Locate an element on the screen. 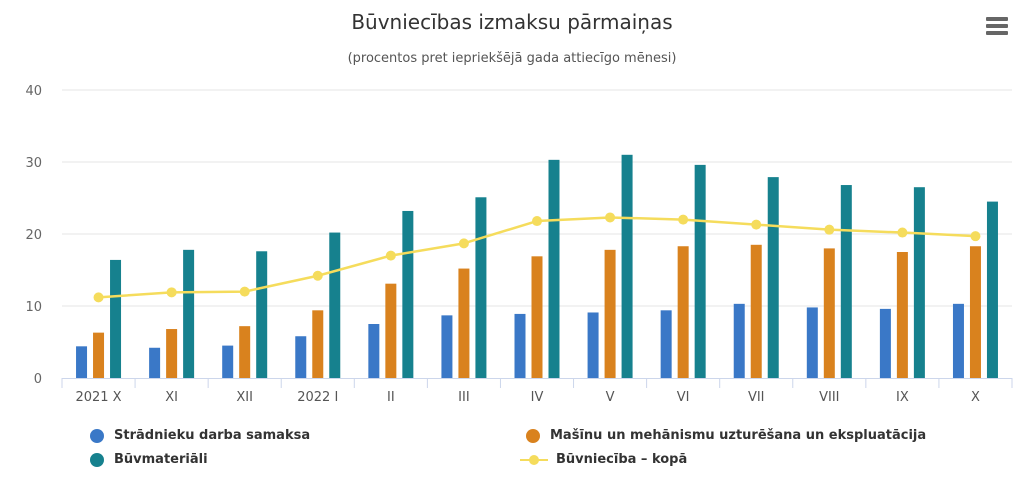 Image resolution: width=1024 pixels, height=500 pixels. legend-item: Strādnieku darba samaksa is located at coordinates (200, 435).